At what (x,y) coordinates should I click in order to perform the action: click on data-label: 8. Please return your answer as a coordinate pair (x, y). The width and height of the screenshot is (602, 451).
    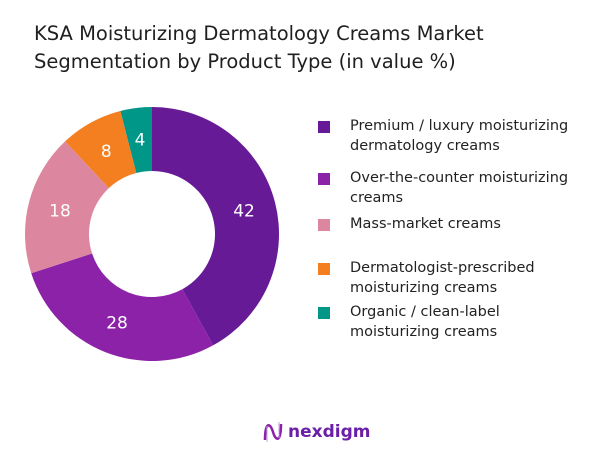
    Looking at the image, I should click on (106, 152).